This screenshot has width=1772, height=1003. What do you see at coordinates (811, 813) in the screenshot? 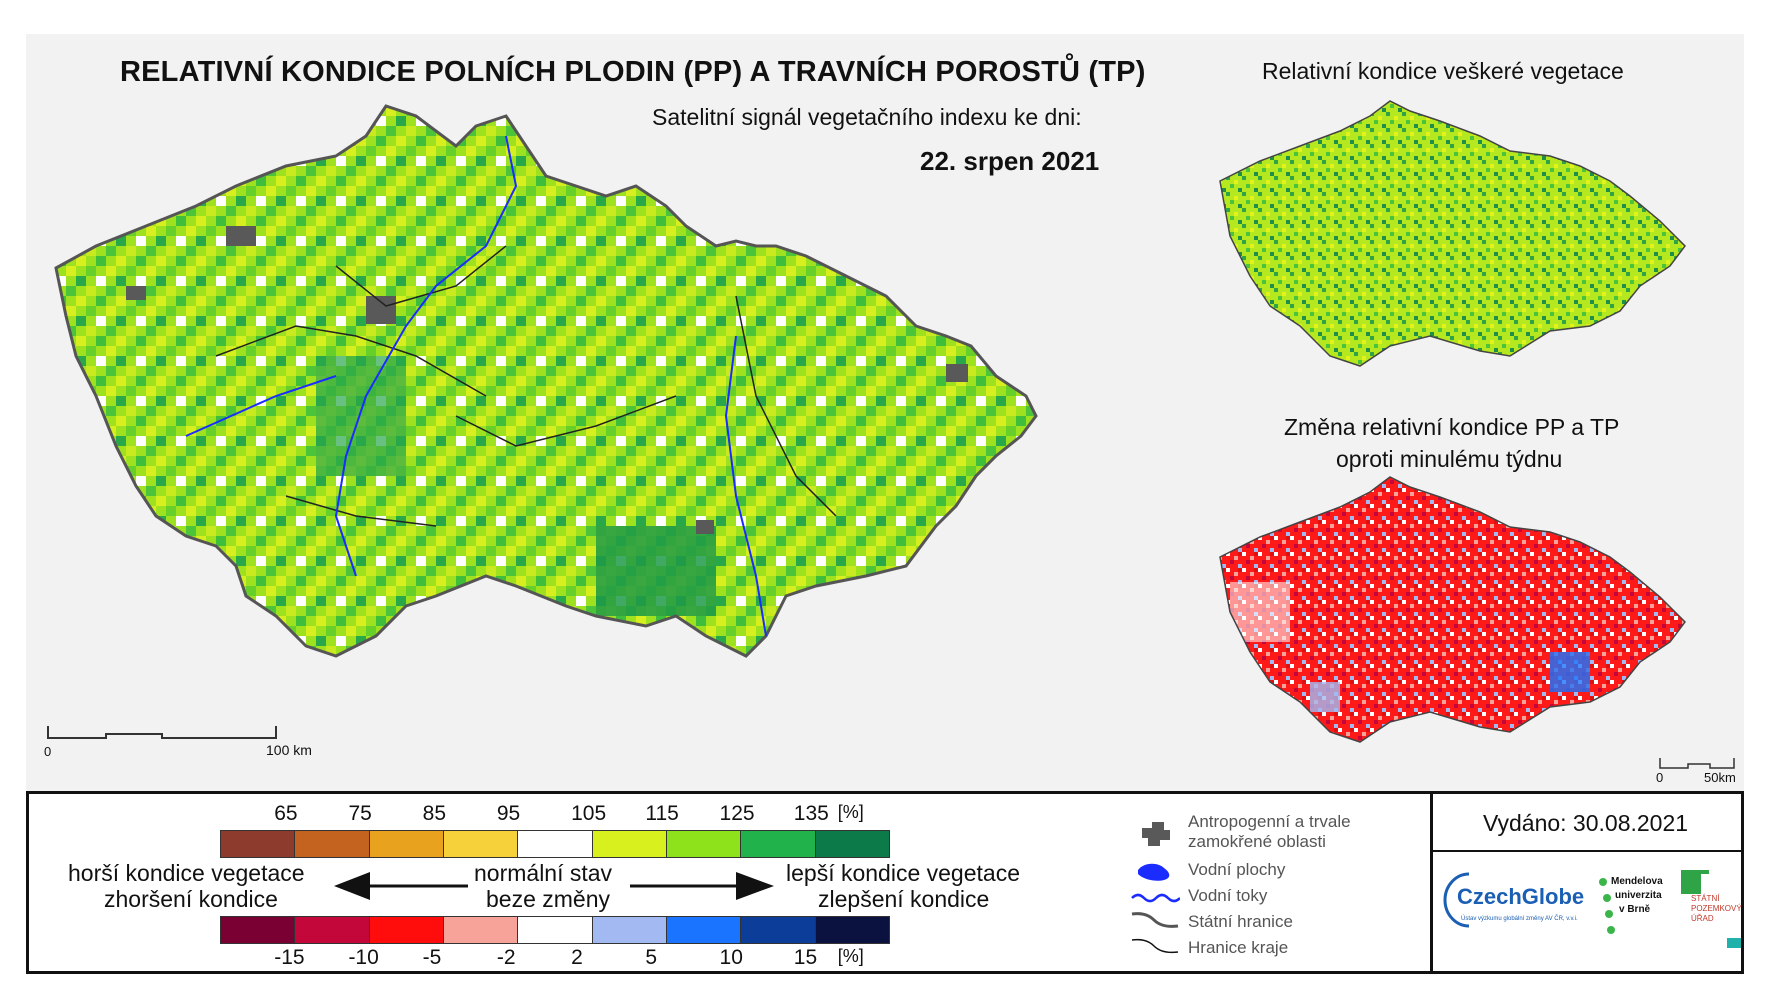
I see `condition-scale-tick-label: 135` at bounding box center [811, 813].